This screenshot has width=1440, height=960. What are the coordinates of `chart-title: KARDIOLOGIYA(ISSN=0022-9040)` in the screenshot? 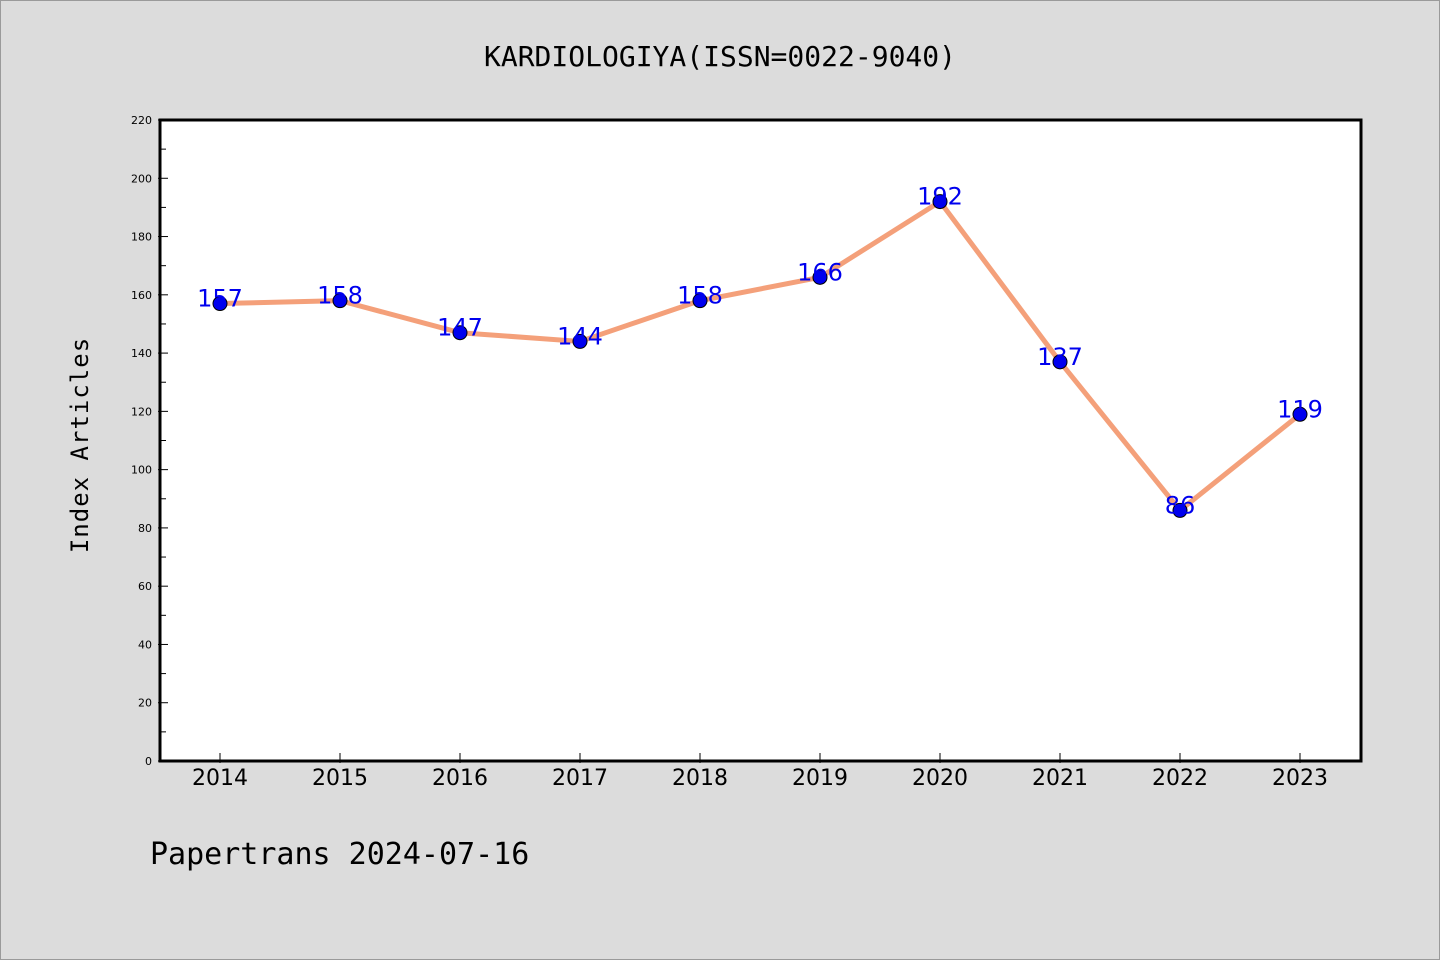 It's located at (720, 56).